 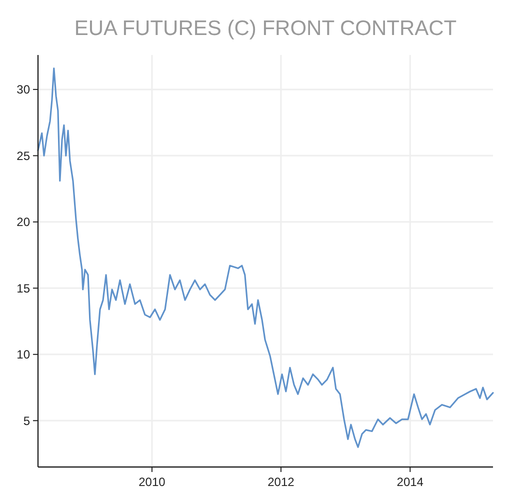 I want to click on chart-title: EUA FUTURES (C) FRONT CONTRACT, so click(x=265, y=28).